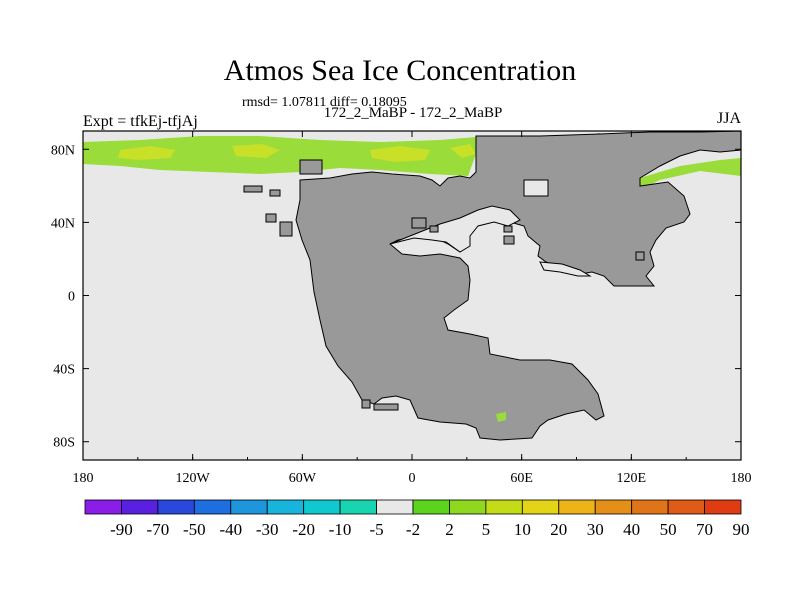 This screenshot has width=800, height=600. Describe the element at coordinates (728, 118) in the screenshot. I see `season-label: JJA` at that location.